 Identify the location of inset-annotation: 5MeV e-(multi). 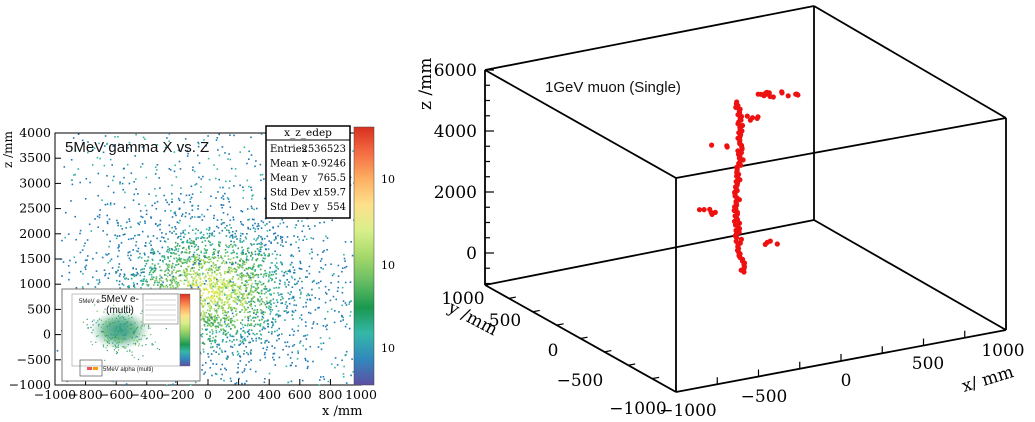
(120, 305).